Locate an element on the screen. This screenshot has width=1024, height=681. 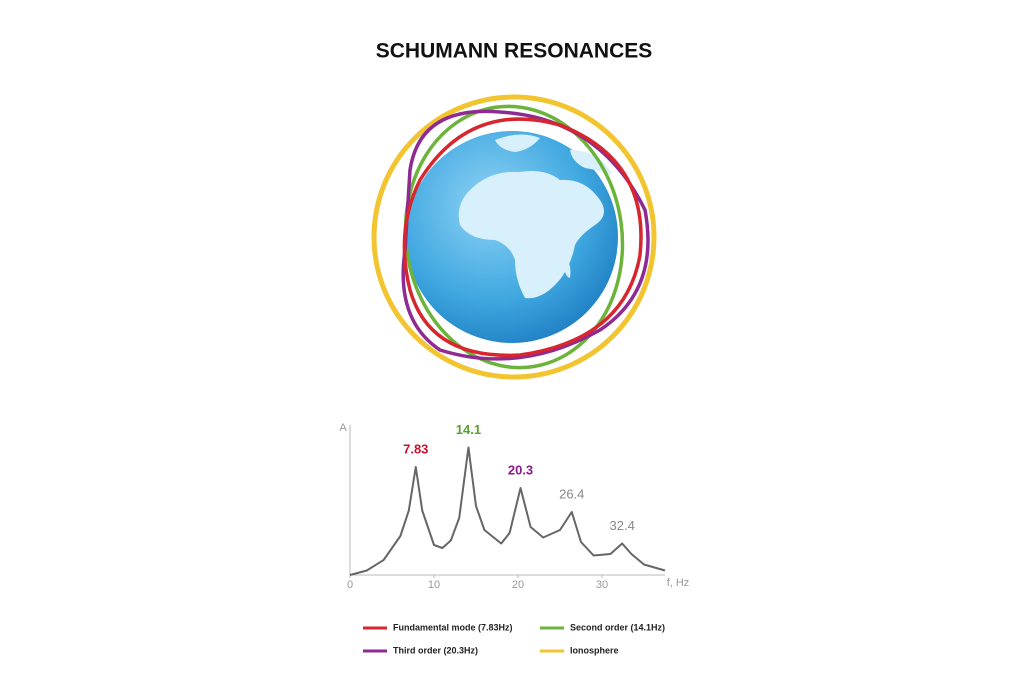
peak-label: 32.4 is located at coordinates (622, 525).